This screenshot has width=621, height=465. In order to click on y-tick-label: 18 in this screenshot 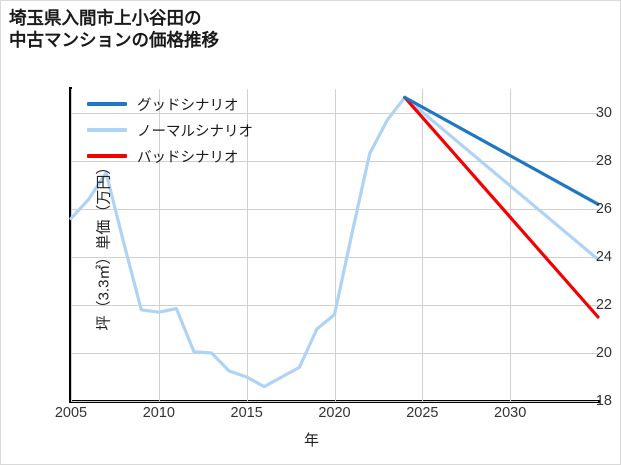, I will do `click(603, 401)`.